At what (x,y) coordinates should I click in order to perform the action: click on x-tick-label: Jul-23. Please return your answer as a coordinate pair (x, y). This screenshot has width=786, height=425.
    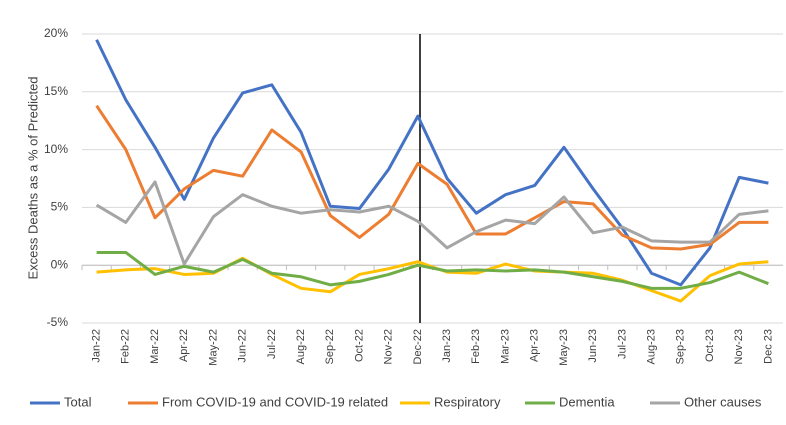
    Looking at the image, I should click on (622, 344).